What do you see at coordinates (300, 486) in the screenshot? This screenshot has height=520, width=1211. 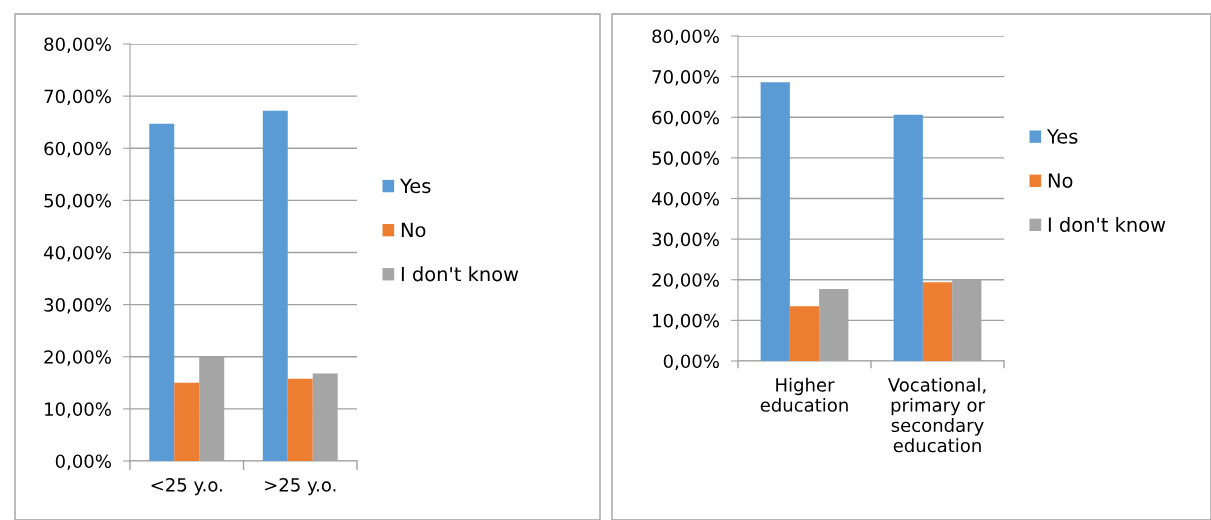 I see `x-tick-label: >25 y.o.` at bounding box center [300, 486].